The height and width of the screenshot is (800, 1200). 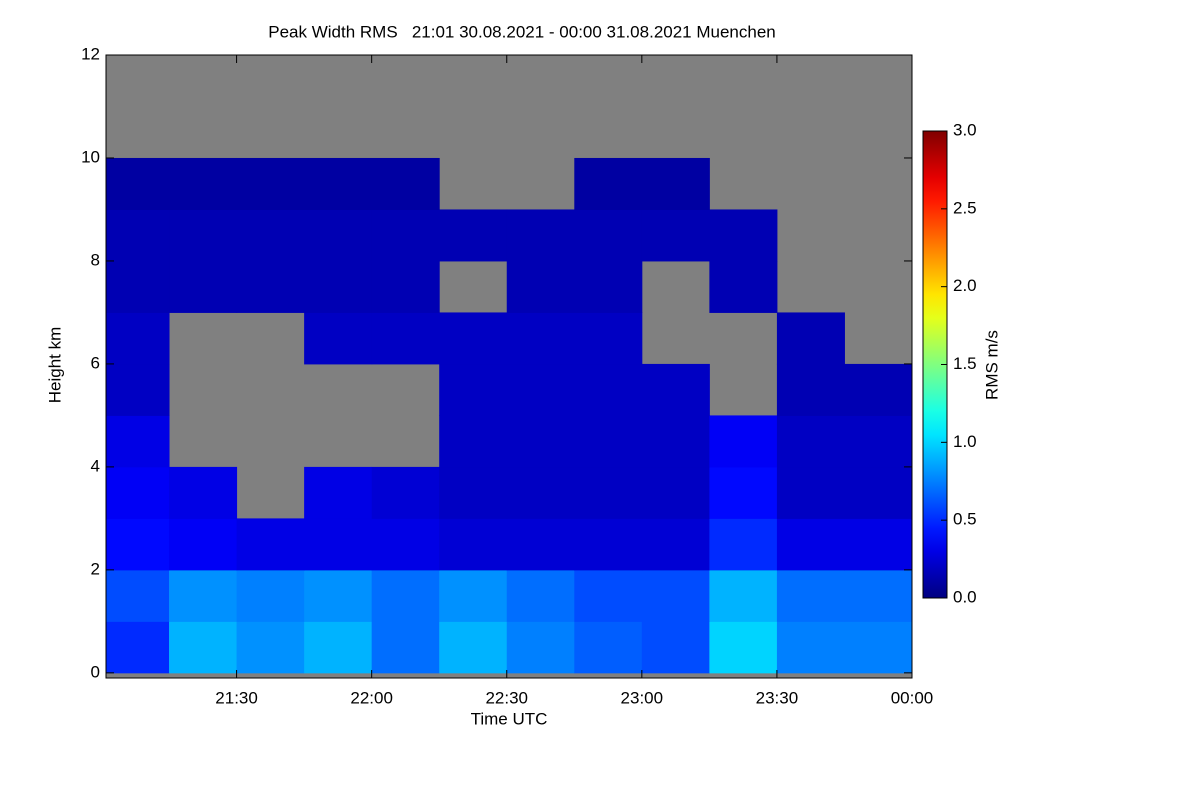 I want to click on x-tick-label: 22:00, so click(x=371, y=697).